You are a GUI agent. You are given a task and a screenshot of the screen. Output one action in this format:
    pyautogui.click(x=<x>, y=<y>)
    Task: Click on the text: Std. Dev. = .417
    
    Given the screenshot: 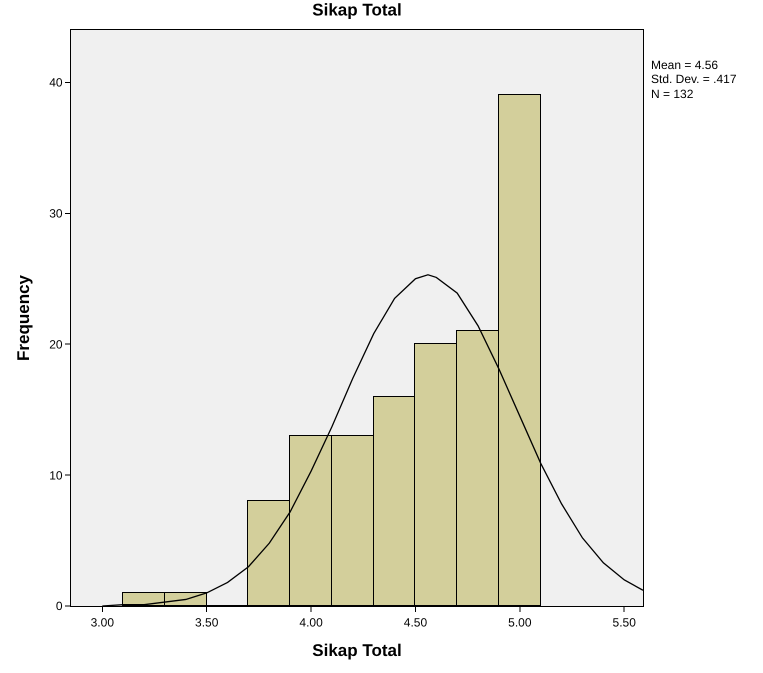 What is the action you would take?
    pyautogui.click(x=694, y=79)
    